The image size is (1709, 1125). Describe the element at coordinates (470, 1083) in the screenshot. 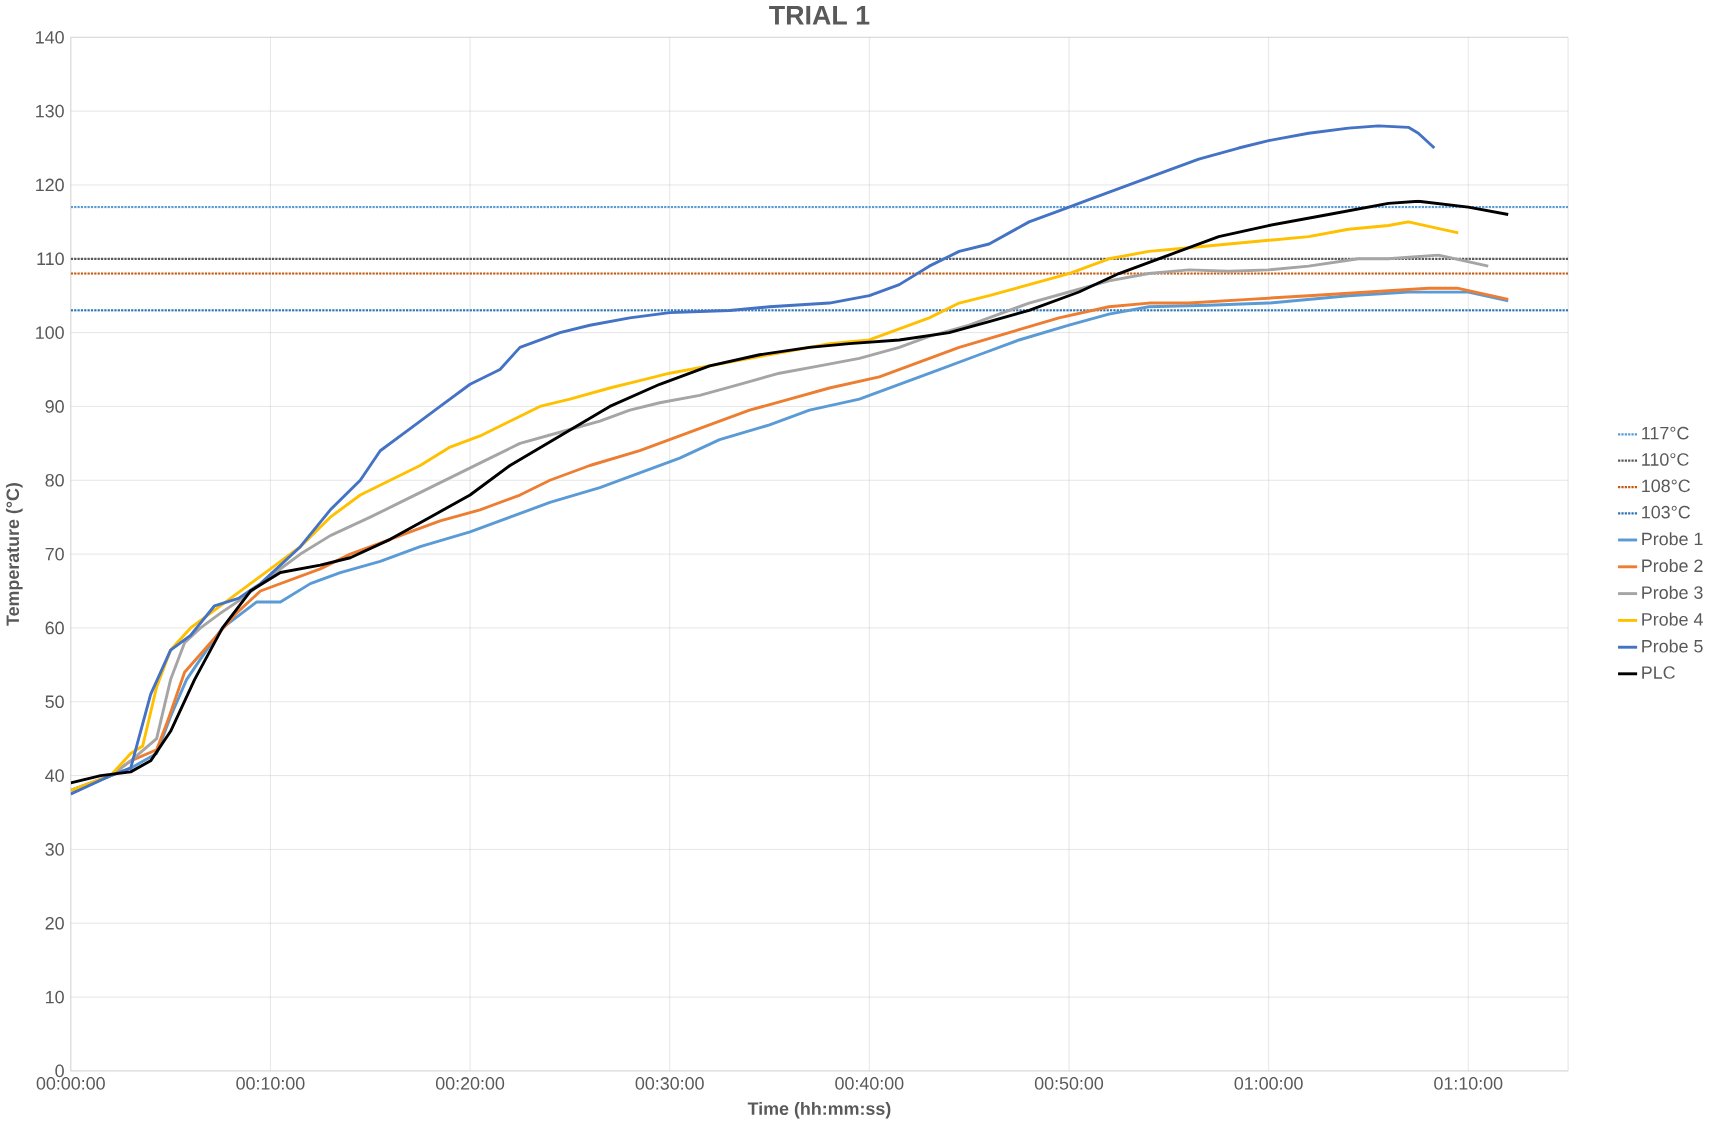

I see `x-tick-label: 00:20:00` at that location.